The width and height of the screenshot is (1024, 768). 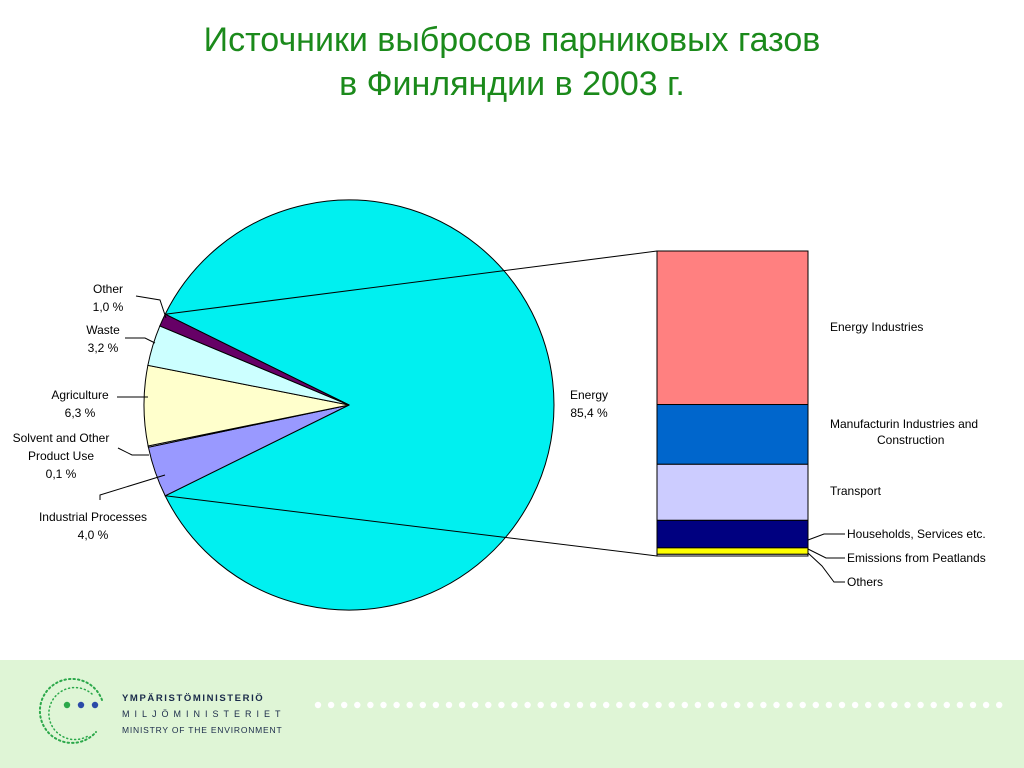 I want to click on bar-segment-energy-industries, so click(x=732, y=328).